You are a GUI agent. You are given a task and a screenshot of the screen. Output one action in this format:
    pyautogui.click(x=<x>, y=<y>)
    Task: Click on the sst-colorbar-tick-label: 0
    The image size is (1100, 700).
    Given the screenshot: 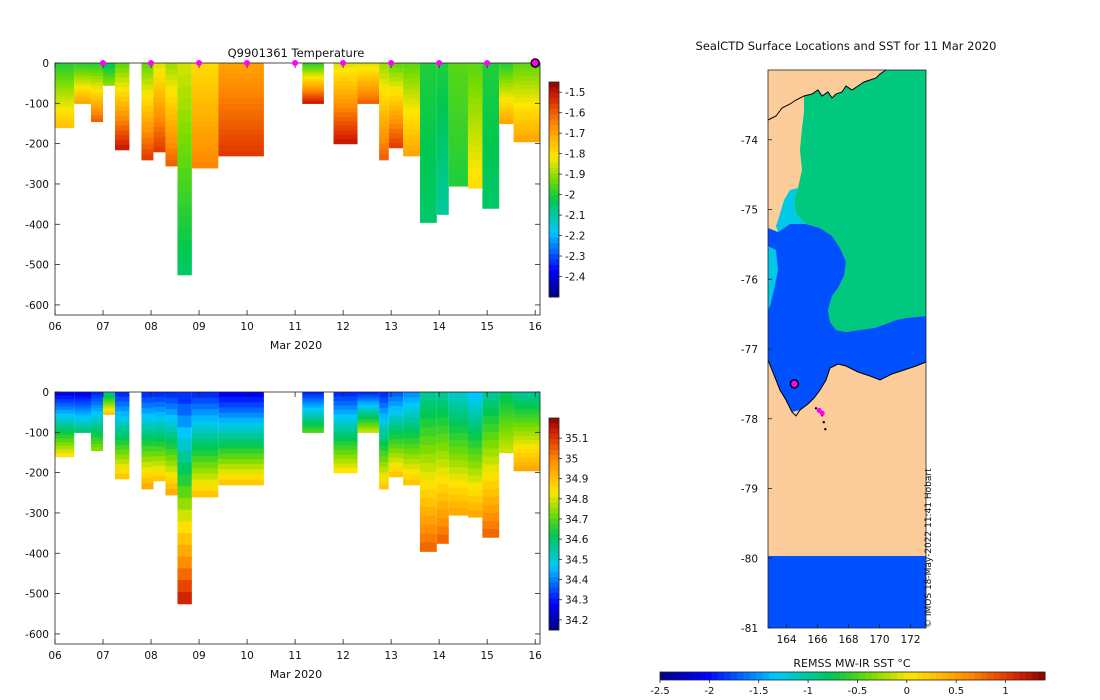 What is the action you would take?
    pyautogui.click(x=907, y=691)
    